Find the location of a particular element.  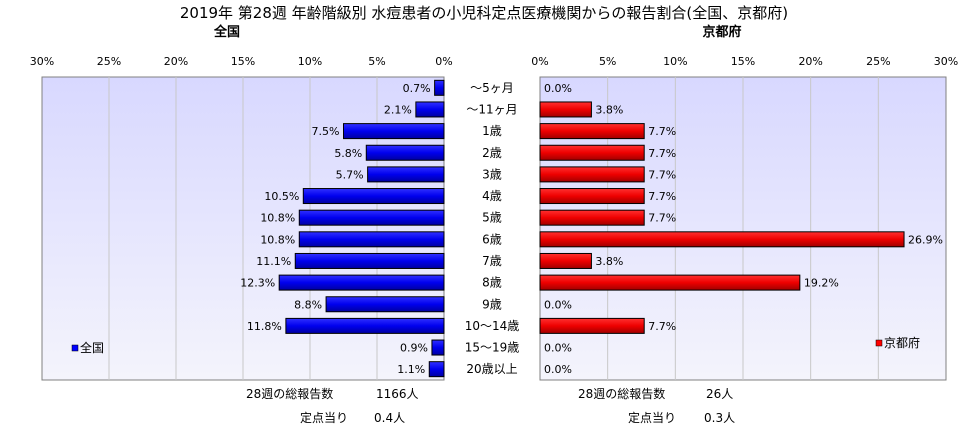

kyoto-panel-title: 京都府 is located at coordinates (721, 32).